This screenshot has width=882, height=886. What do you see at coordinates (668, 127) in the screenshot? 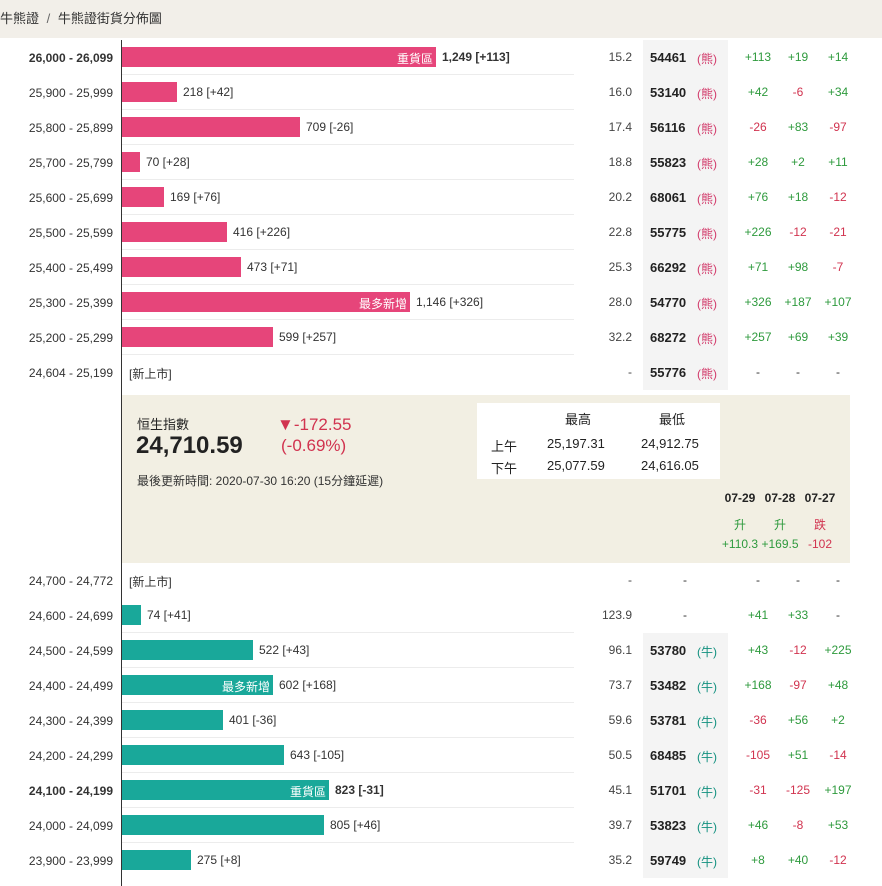
I see `warrant-code: 56116` at bounding box center [668, 127].